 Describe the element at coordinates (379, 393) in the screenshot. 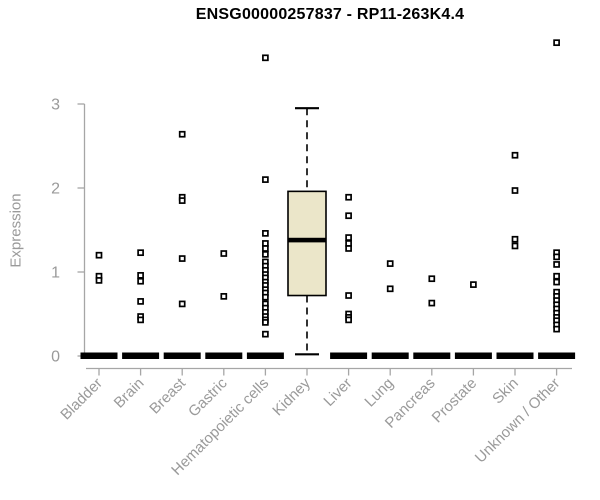

I see `category-label: Lung` at that location.